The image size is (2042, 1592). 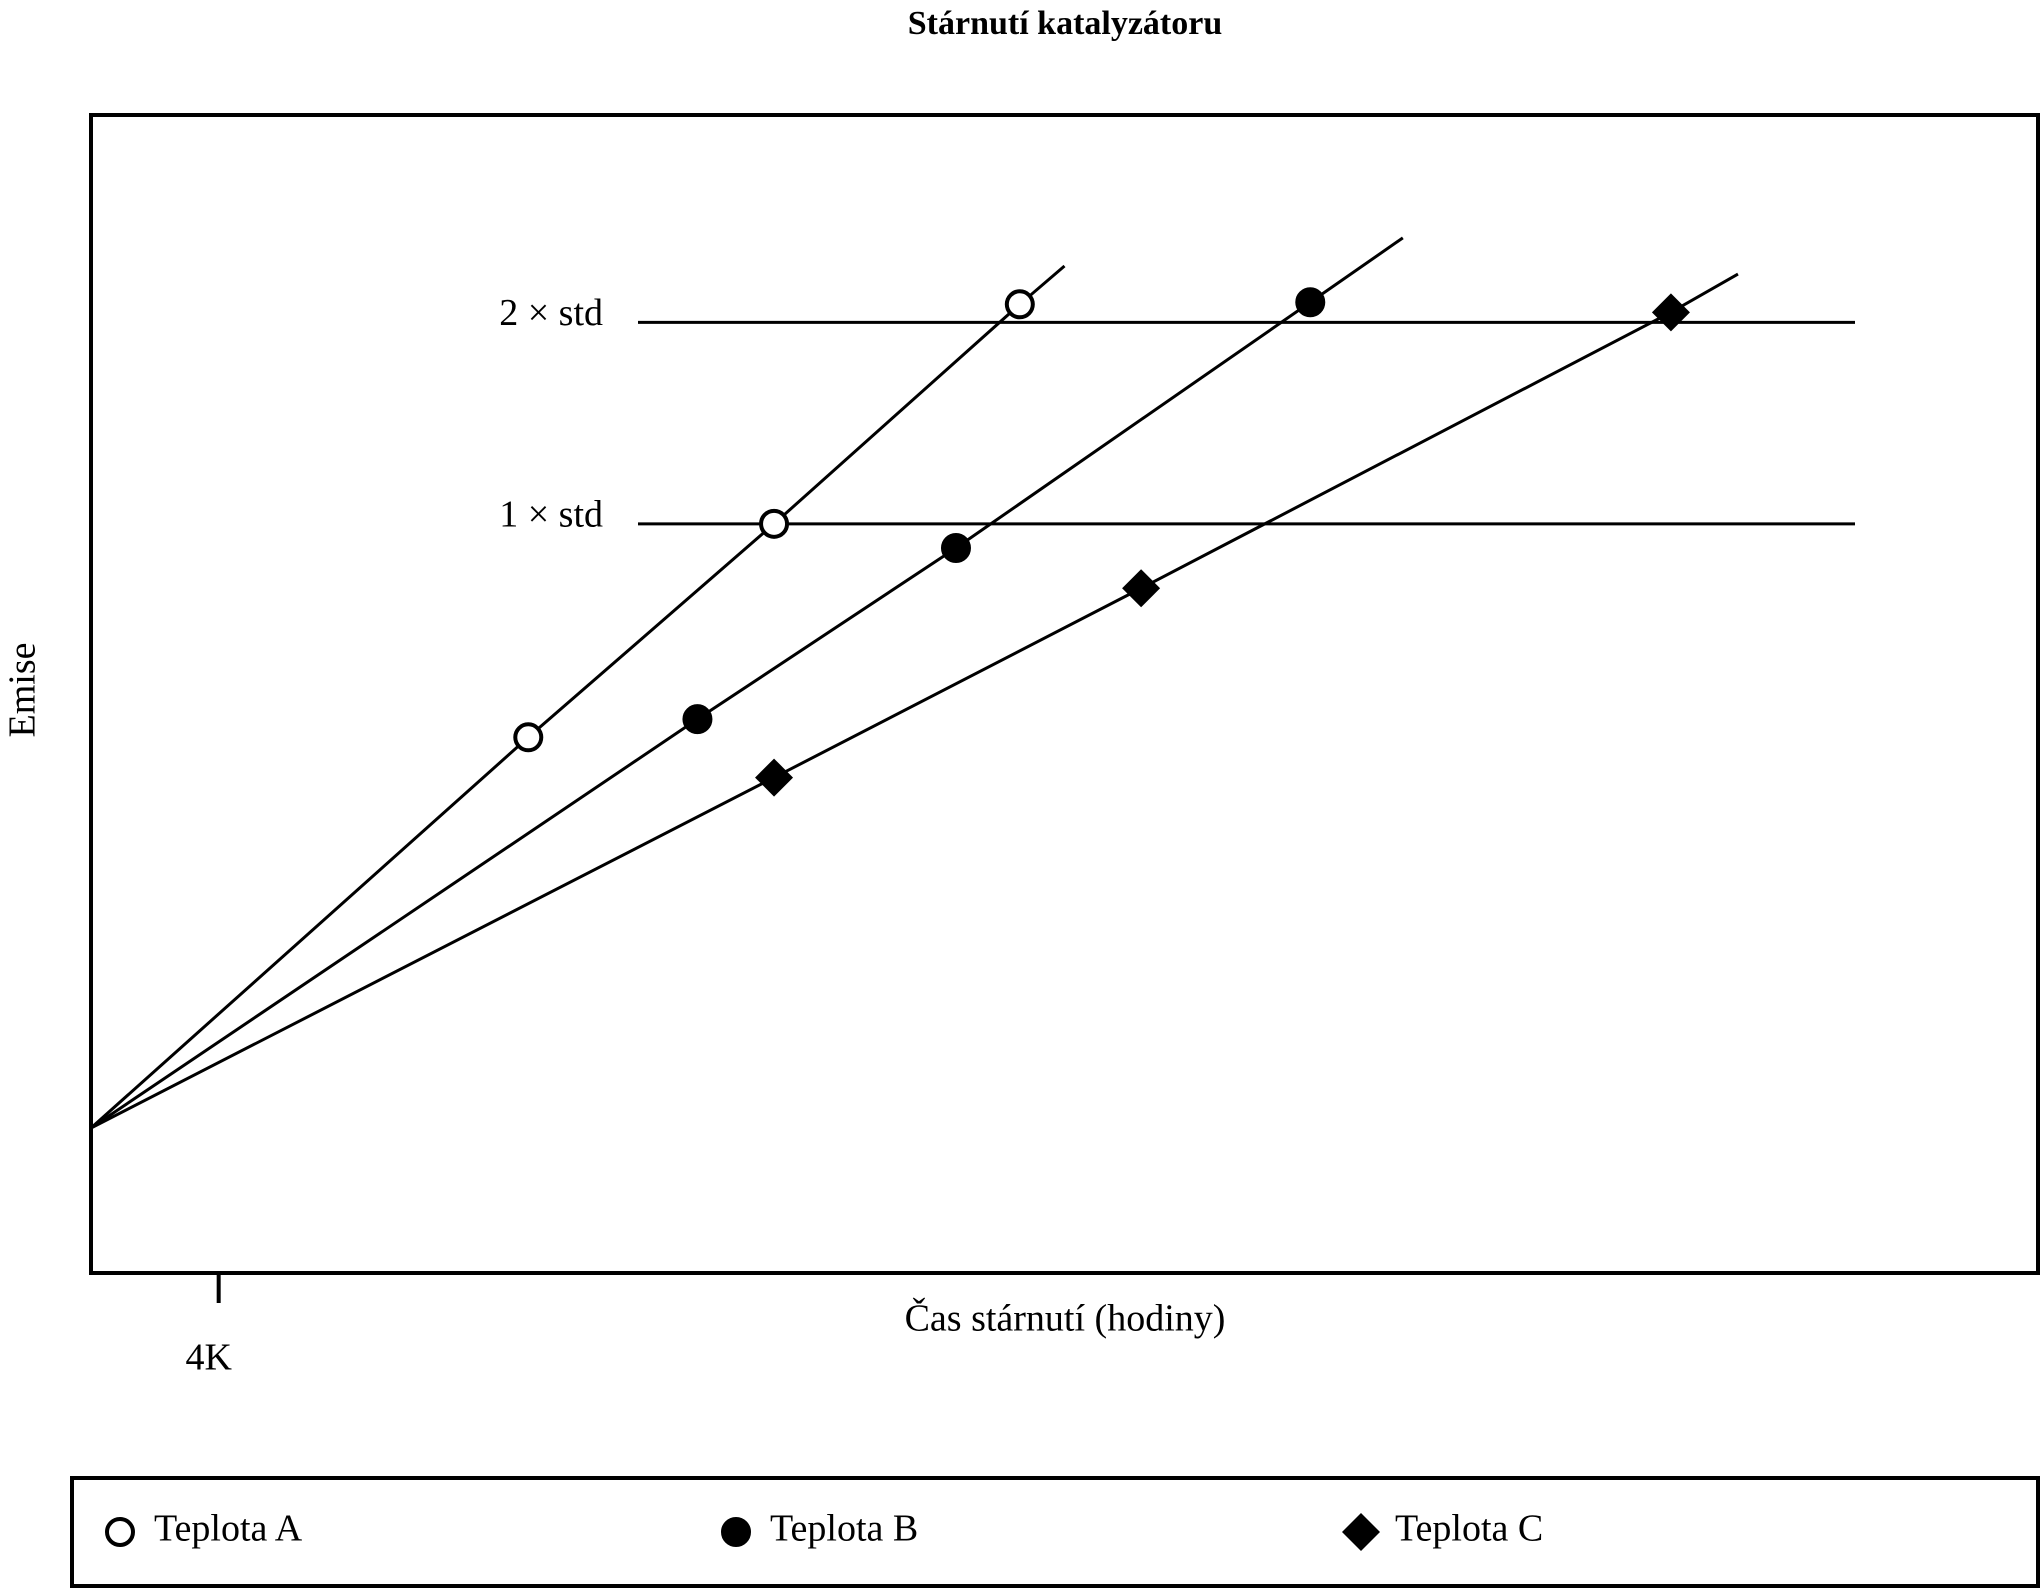 I want to click on x-axis-label: Čas stárnutí (hodiny), so click(x=1065, y=1319).